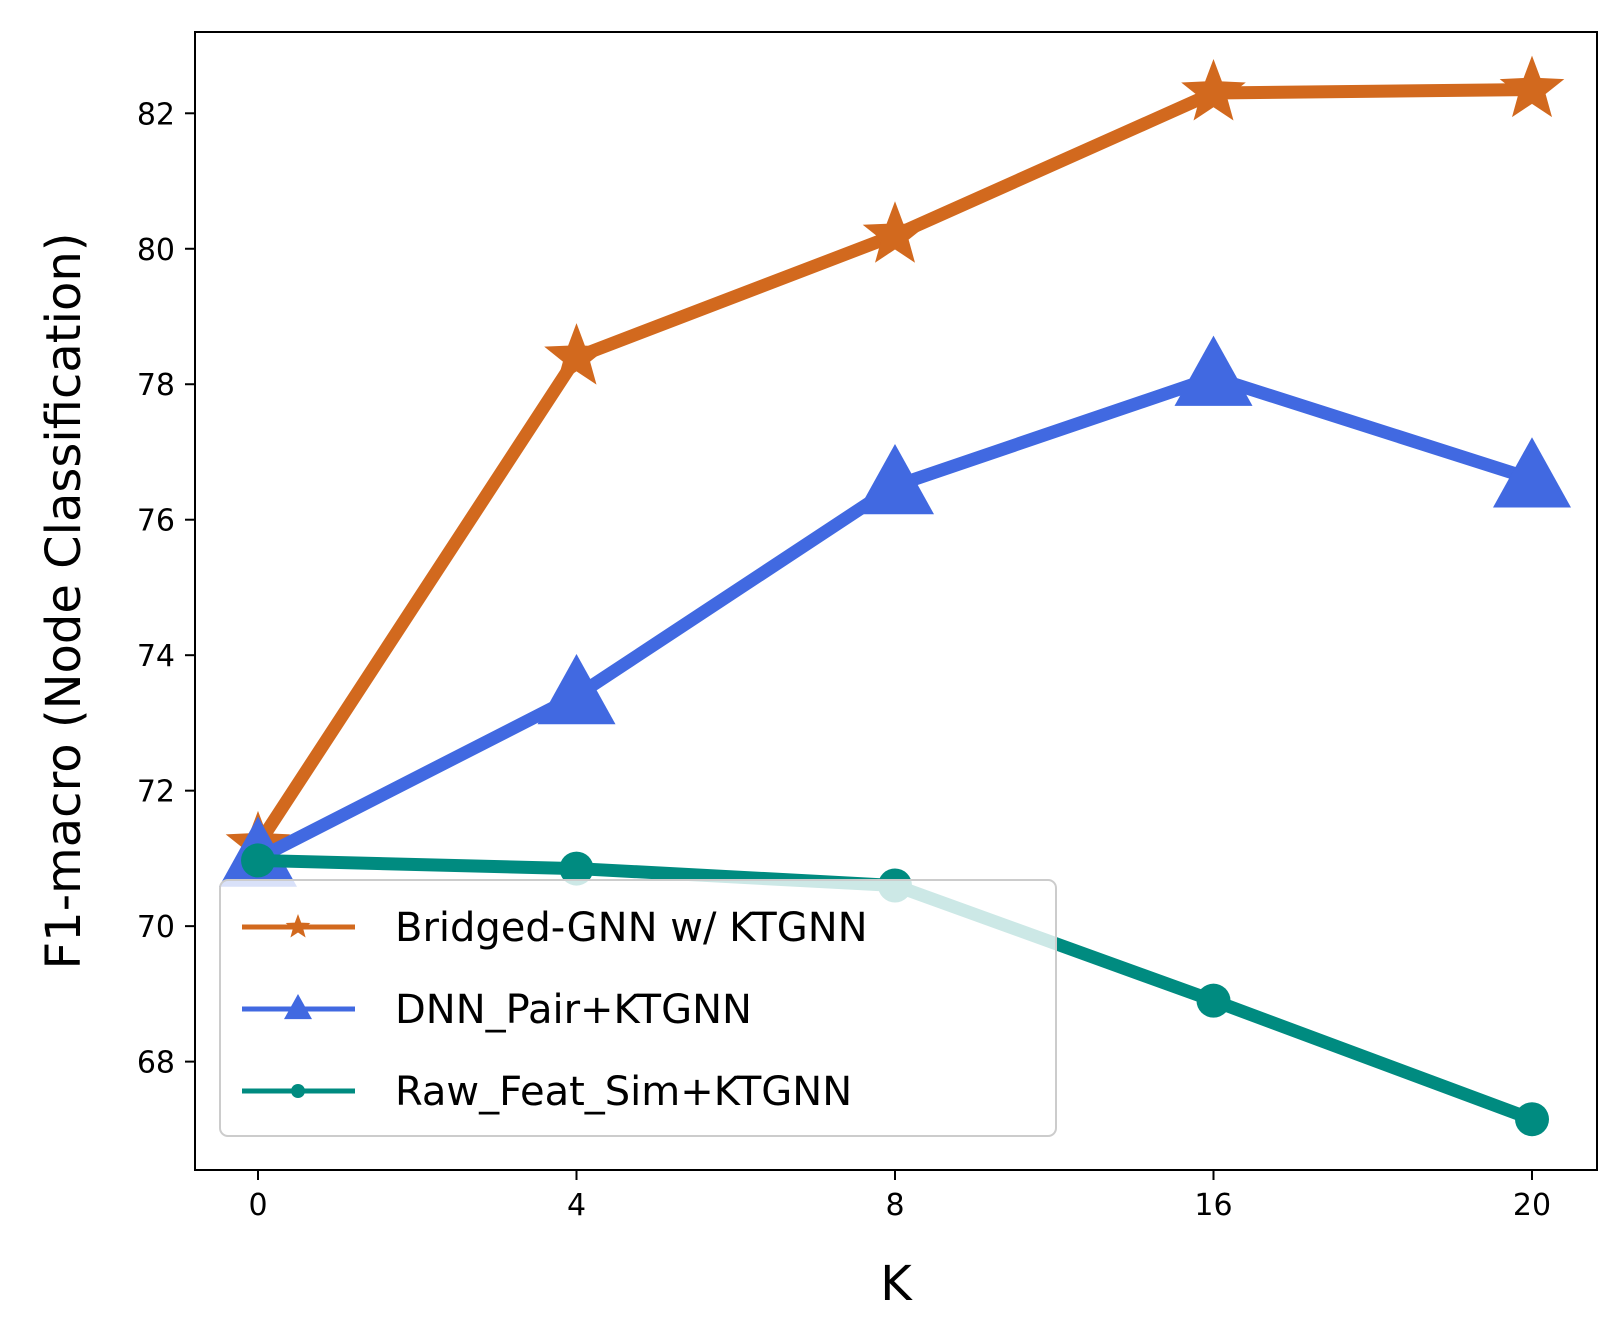 The height and width of the screenshot is (1342, 1617). What do you see at coordinates (1213, 1205) in the screenshot?
I see `x-tick-label: 16` at bounding box center [1213, 1205].